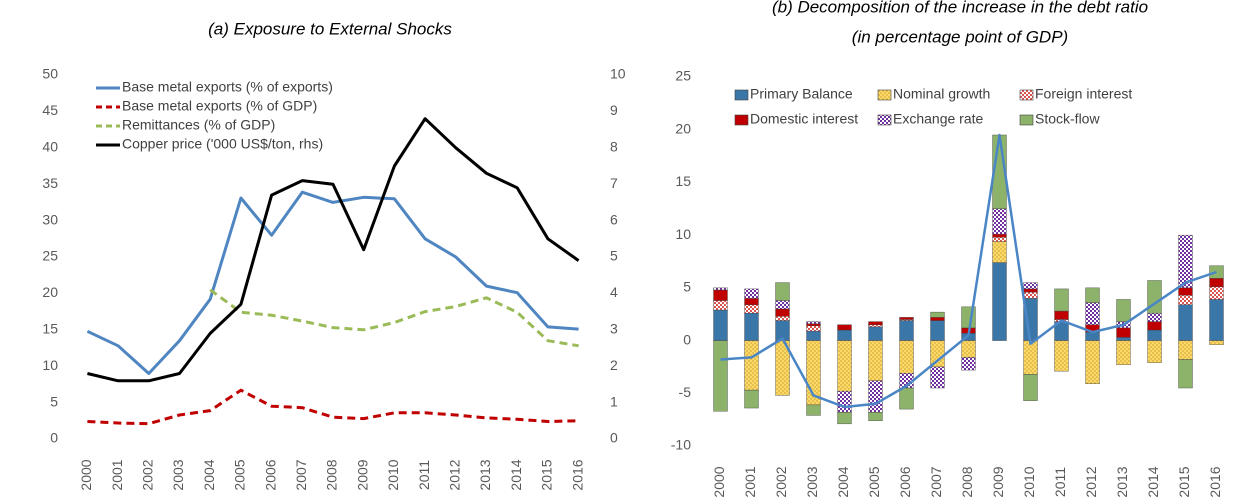  What do you see at coordinates (618, 74) in the screenshot?
I see `y2-tick-label: 10` at bounding box center [618, 74].